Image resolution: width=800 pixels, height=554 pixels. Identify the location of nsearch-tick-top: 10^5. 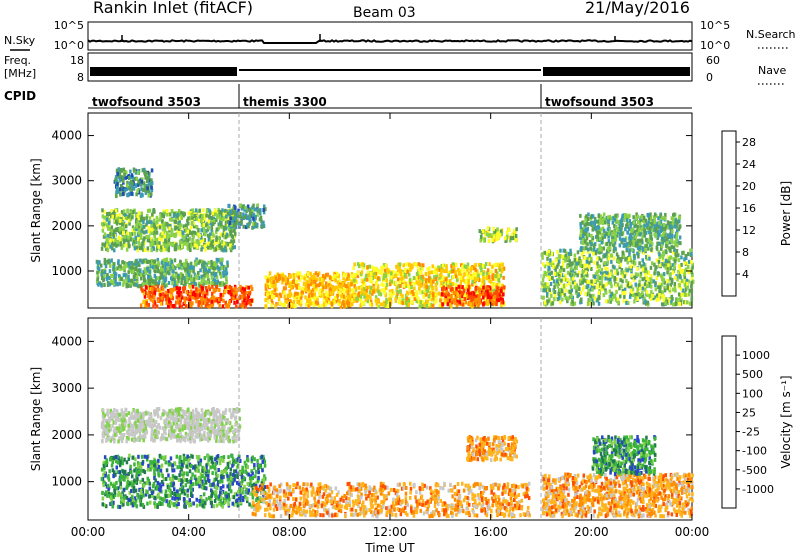
(715, 25).